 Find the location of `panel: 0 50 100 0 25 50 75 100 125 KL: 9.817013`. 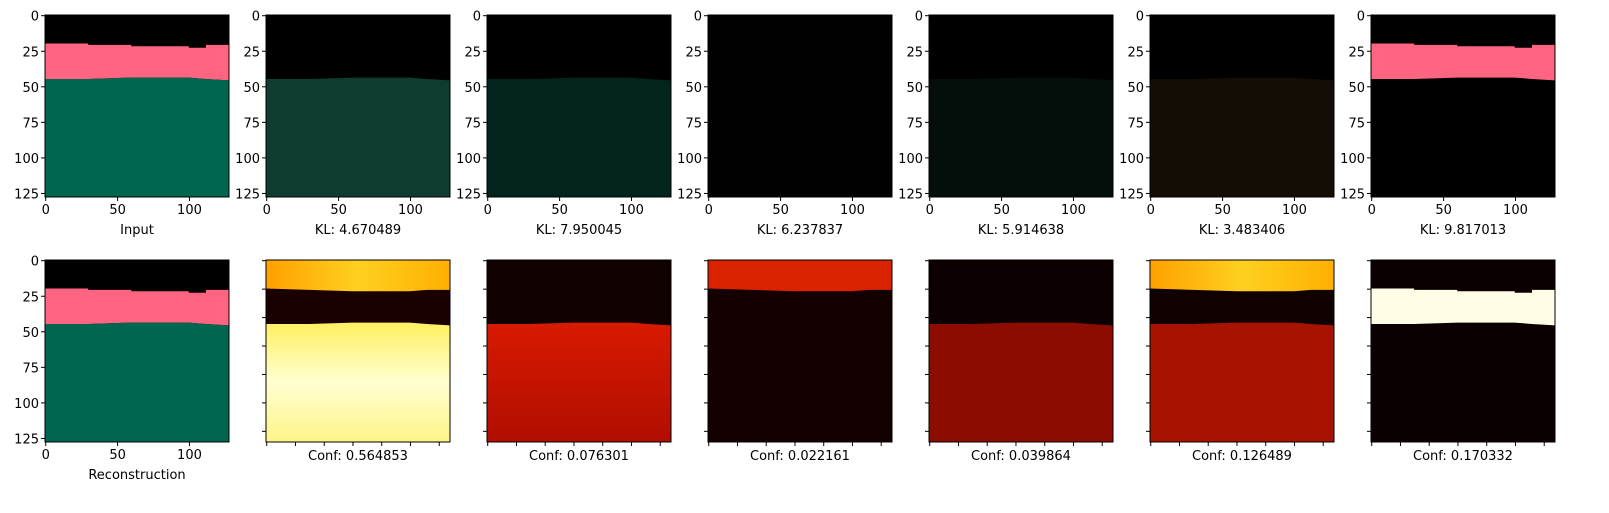

panel: 0 50 100 0 25 50 75 100 125 KL: 9.817013 is located at coordinates (1448, 124).